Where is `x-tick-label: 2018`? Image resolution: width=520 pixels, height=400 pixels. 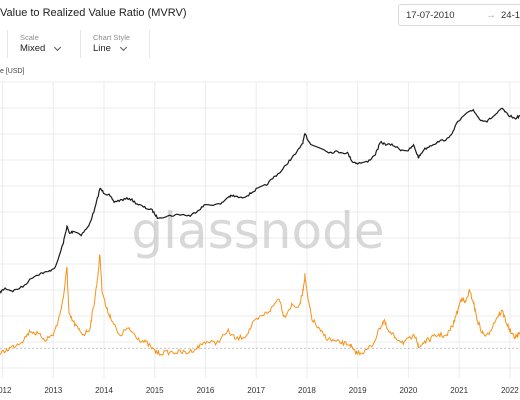
x-tick-label: 2018 is located at coordinates (307, 390).